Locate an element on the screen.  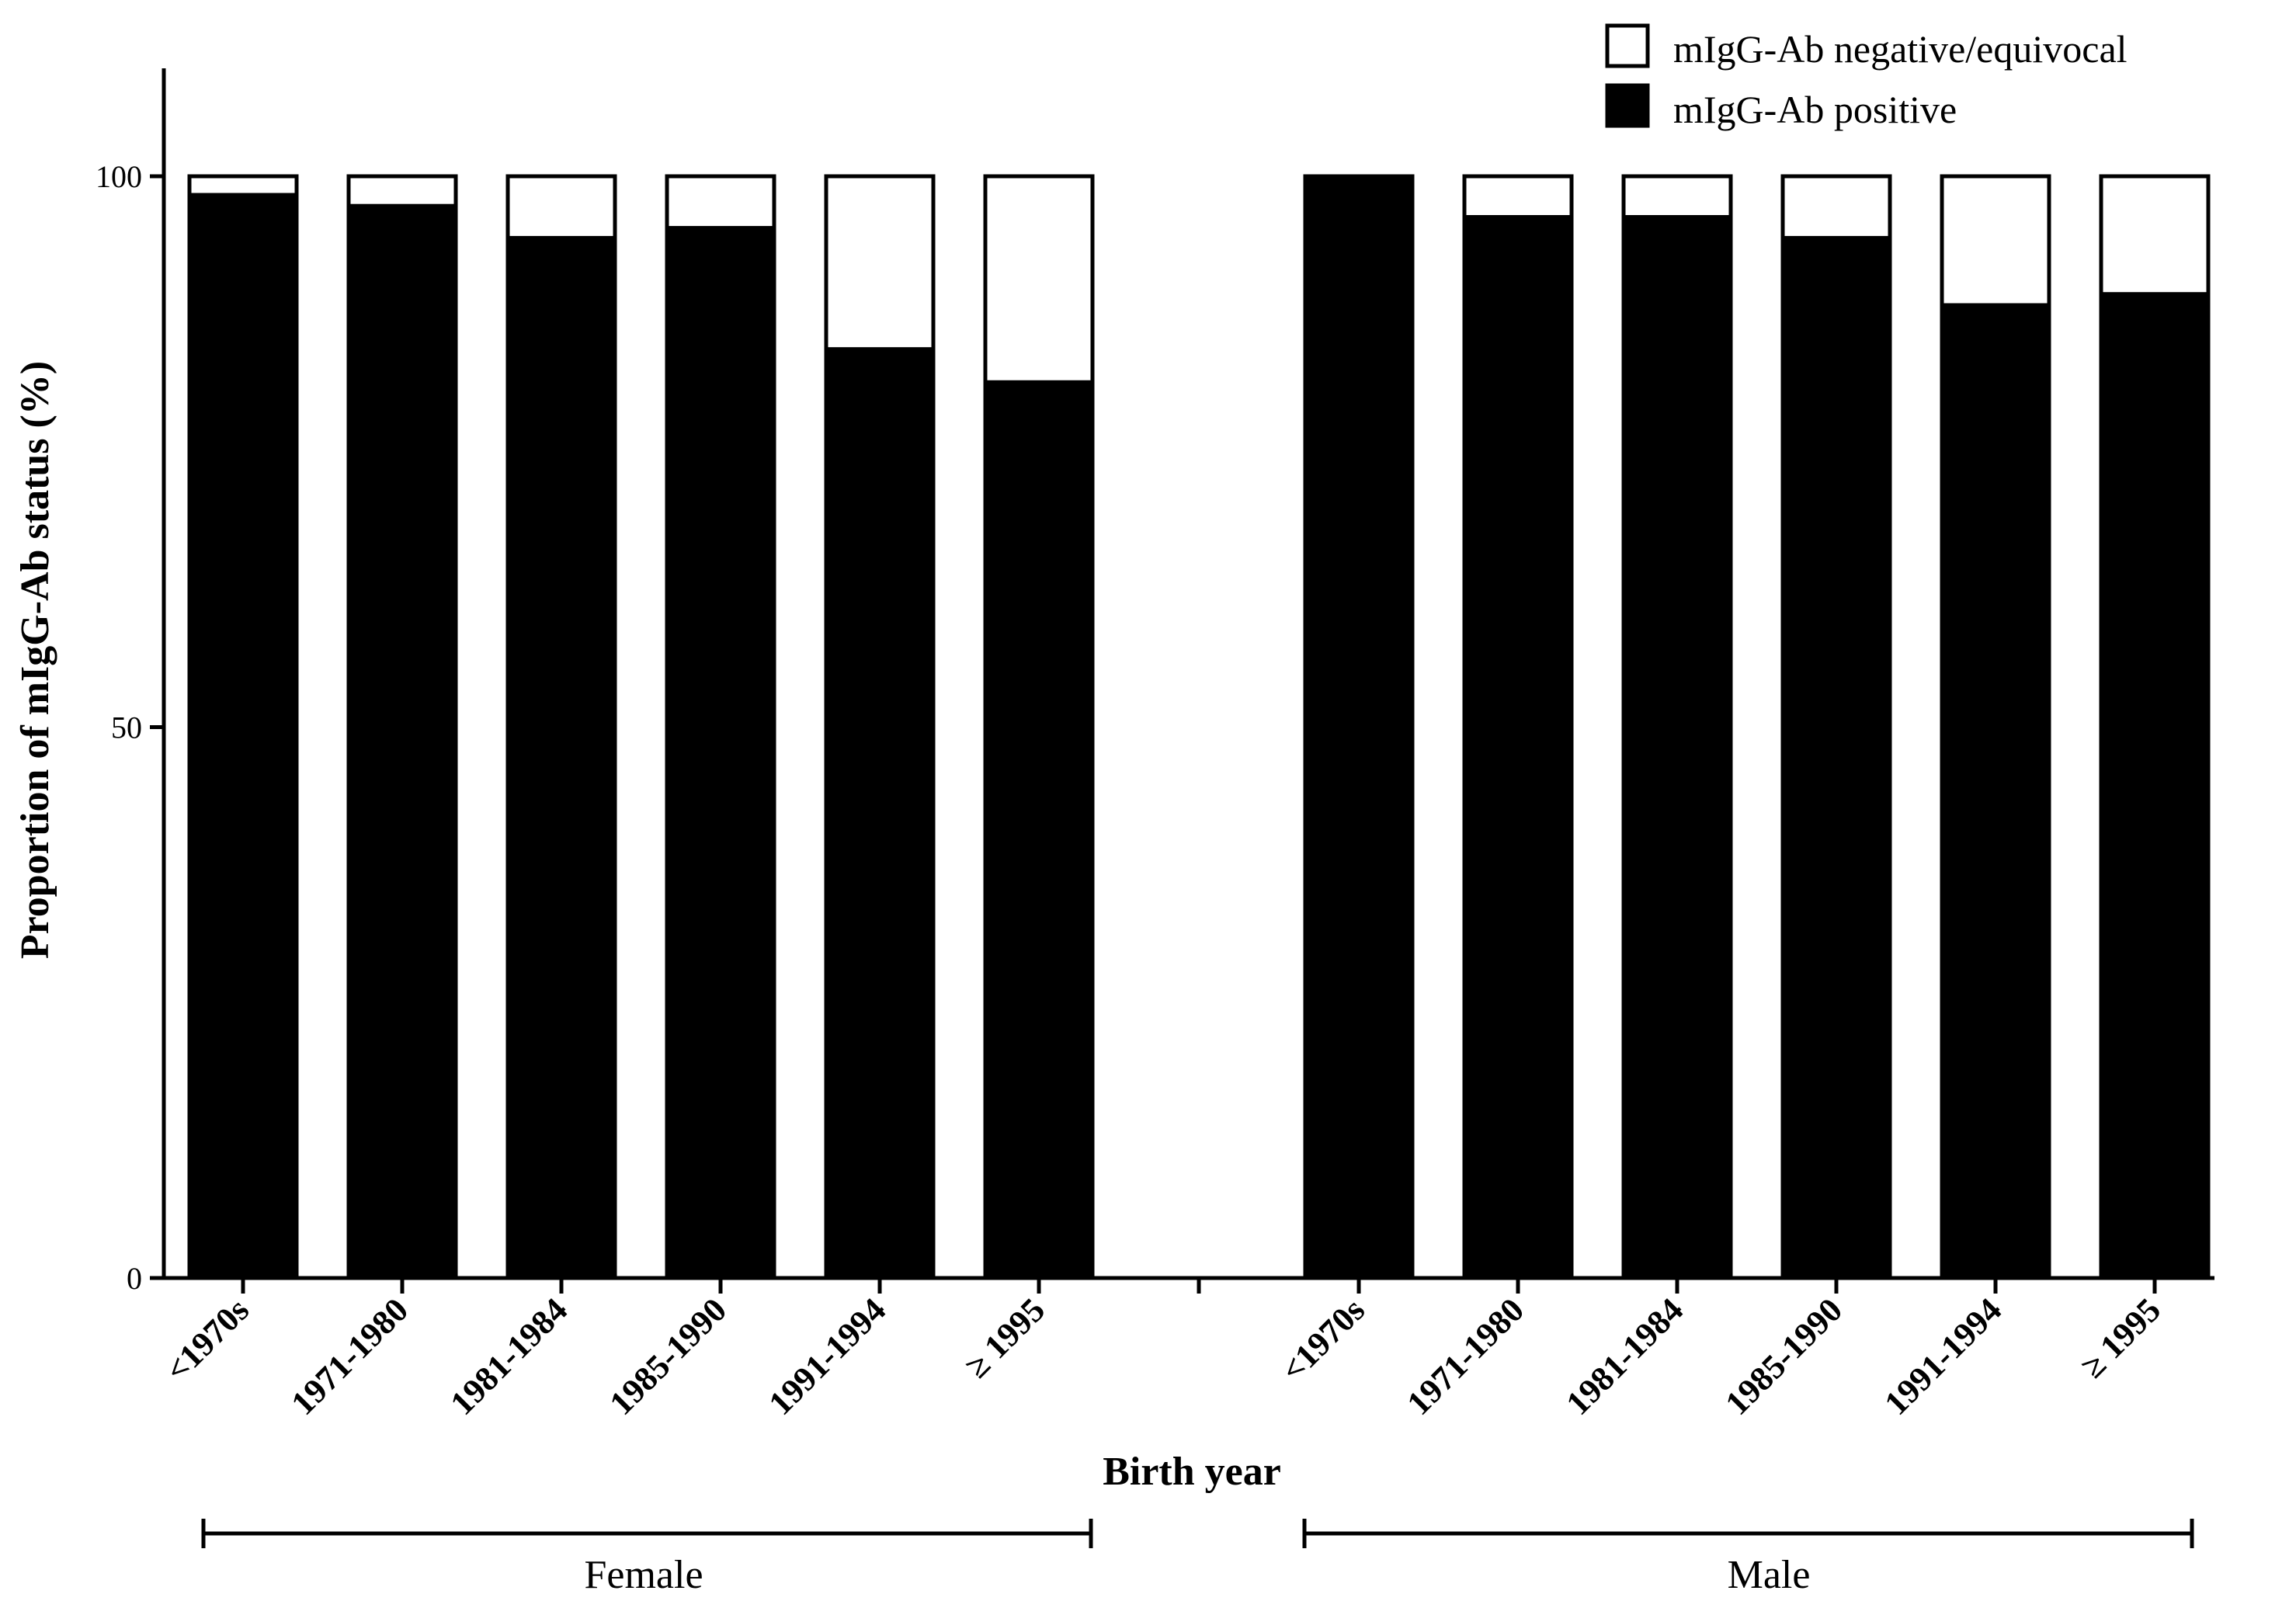
bar-positive-male-1985-1990 is located at coordinates (1836, 757).